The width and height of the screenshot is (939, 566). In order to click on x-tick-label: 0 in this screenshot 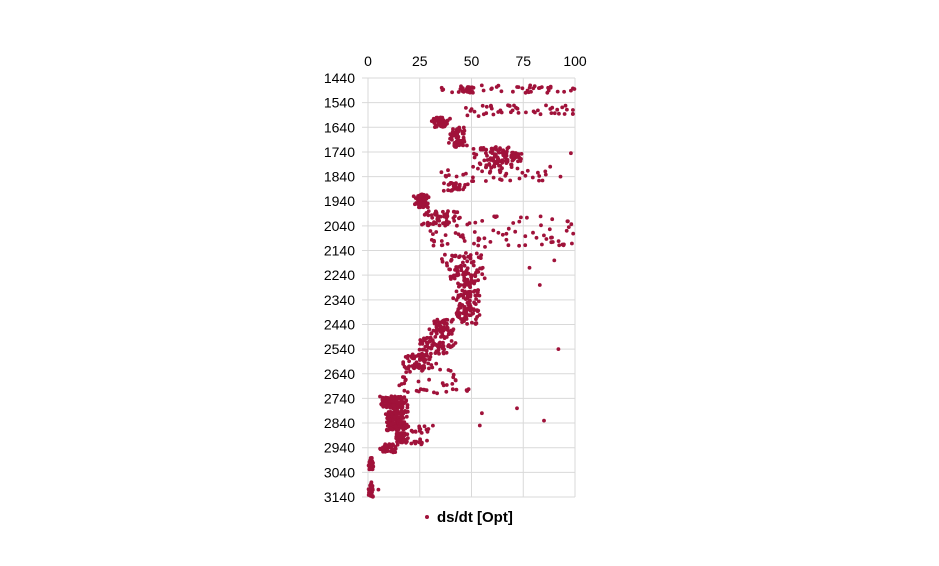, I will do `click(368, 61)`.